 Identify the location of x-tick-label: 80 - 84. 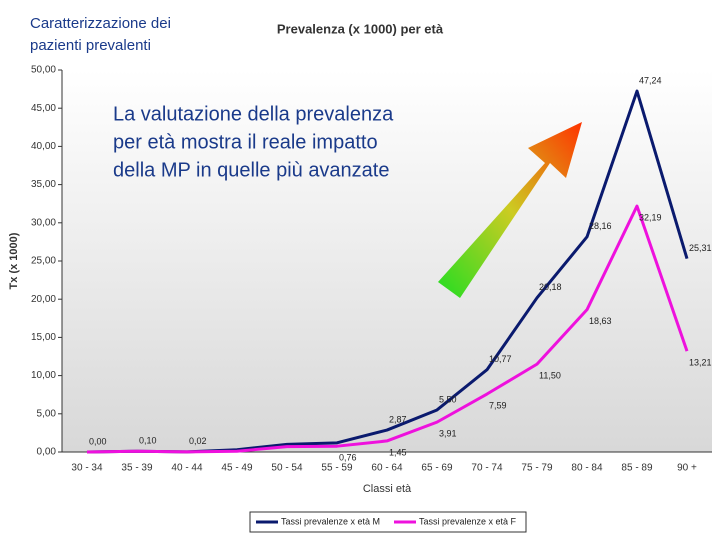
(587, 468).